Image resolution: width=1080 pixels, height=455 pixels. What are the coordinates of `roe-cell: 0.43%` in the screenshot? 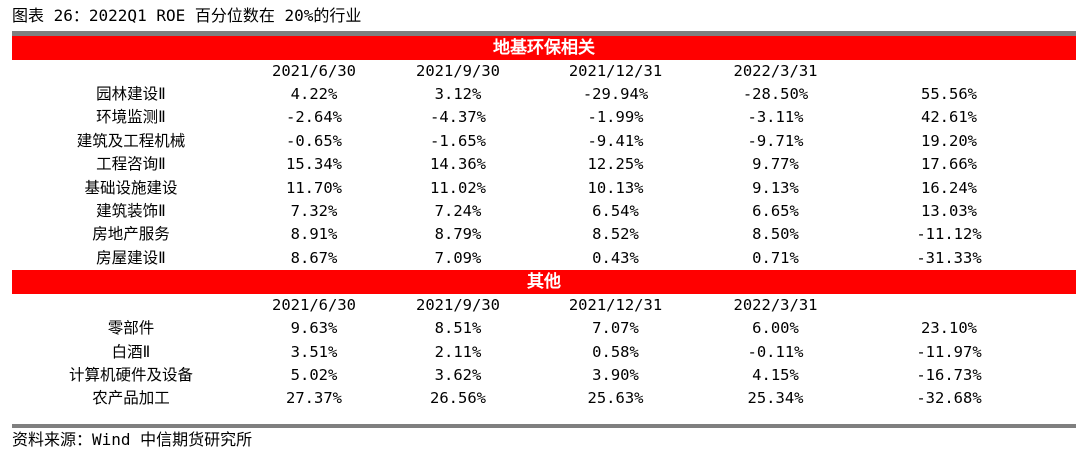 It's located at (615, 257).